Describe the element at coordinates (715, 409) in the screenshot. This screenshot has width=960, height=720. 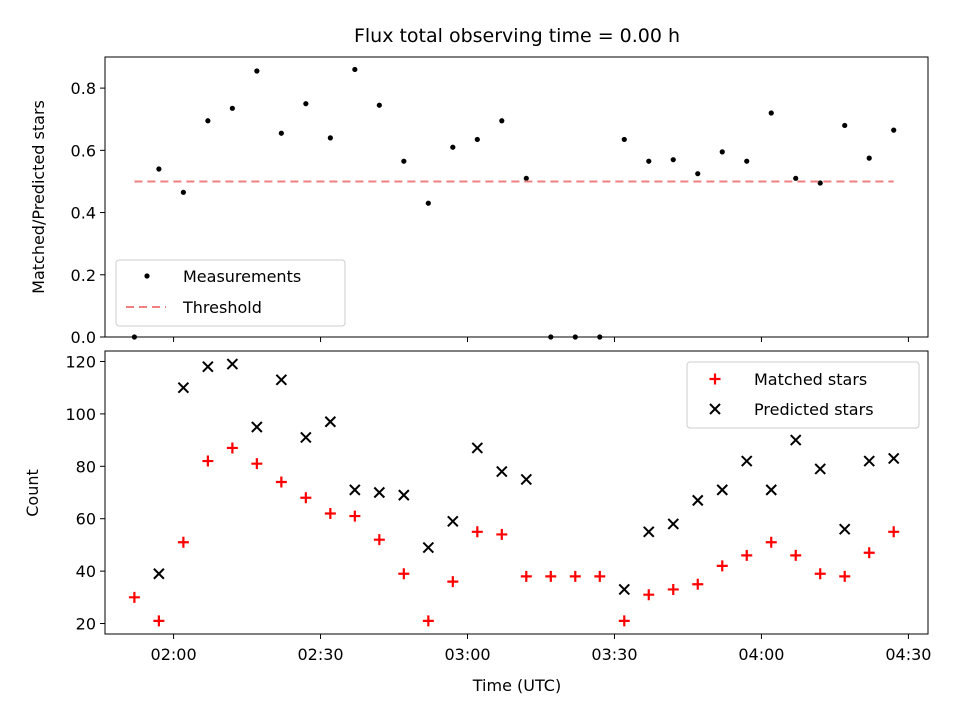
I see `legend-predicted-marker` at that location.